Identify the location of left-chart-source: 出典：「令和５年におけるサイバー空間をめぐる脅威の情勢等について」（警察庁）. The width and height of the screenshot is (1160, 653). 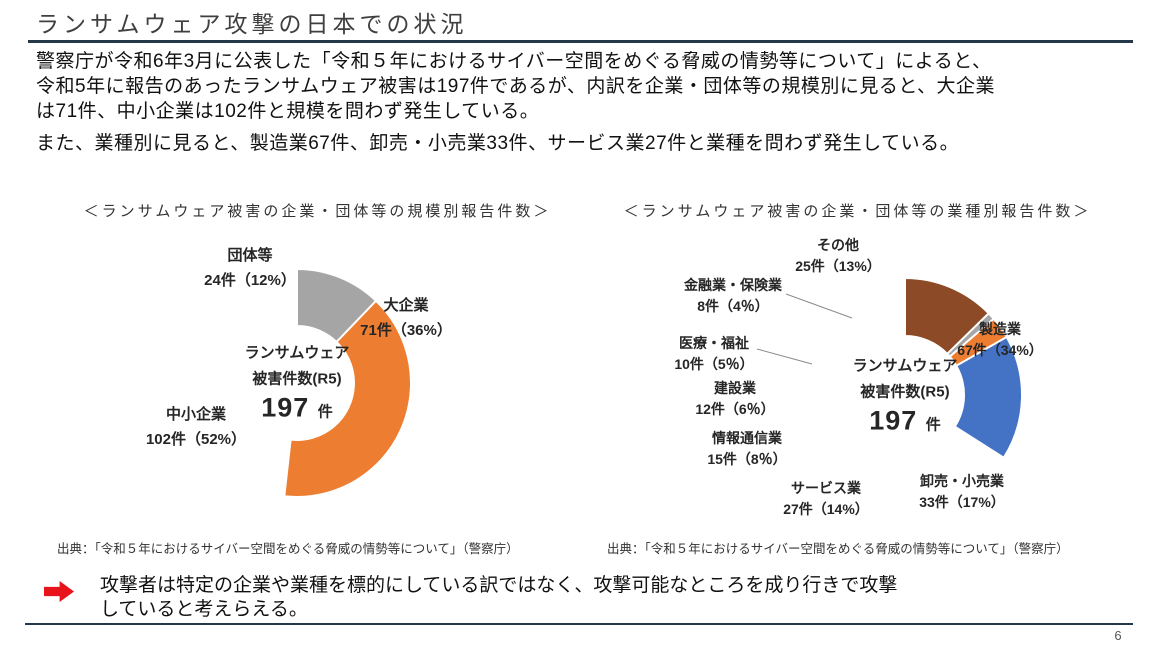
(288, 549).